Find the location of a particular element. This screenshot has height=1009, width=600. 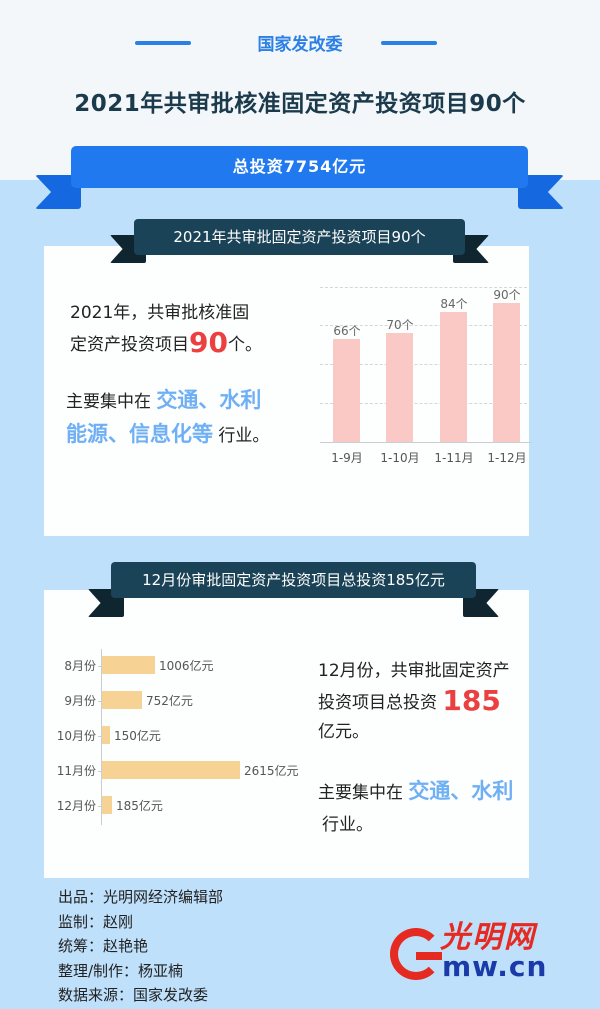

summary-line2: 投资项目总投资 185 is located at coordinates (414, 702).